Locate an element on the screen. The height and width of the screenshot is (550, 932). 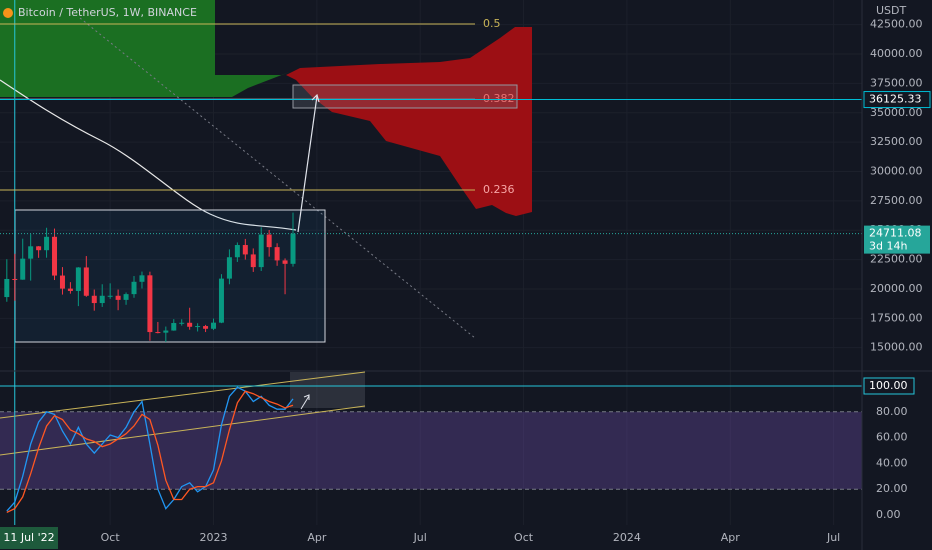
y-tick-label: 27500.00 is located at coordinates (896, 200).